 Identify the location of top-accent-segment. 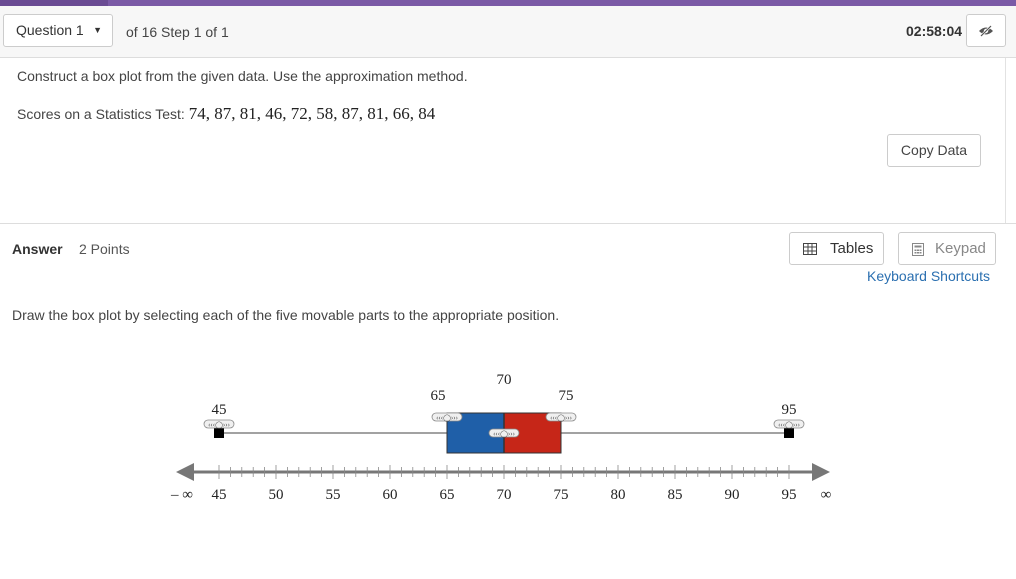
(54, 3).